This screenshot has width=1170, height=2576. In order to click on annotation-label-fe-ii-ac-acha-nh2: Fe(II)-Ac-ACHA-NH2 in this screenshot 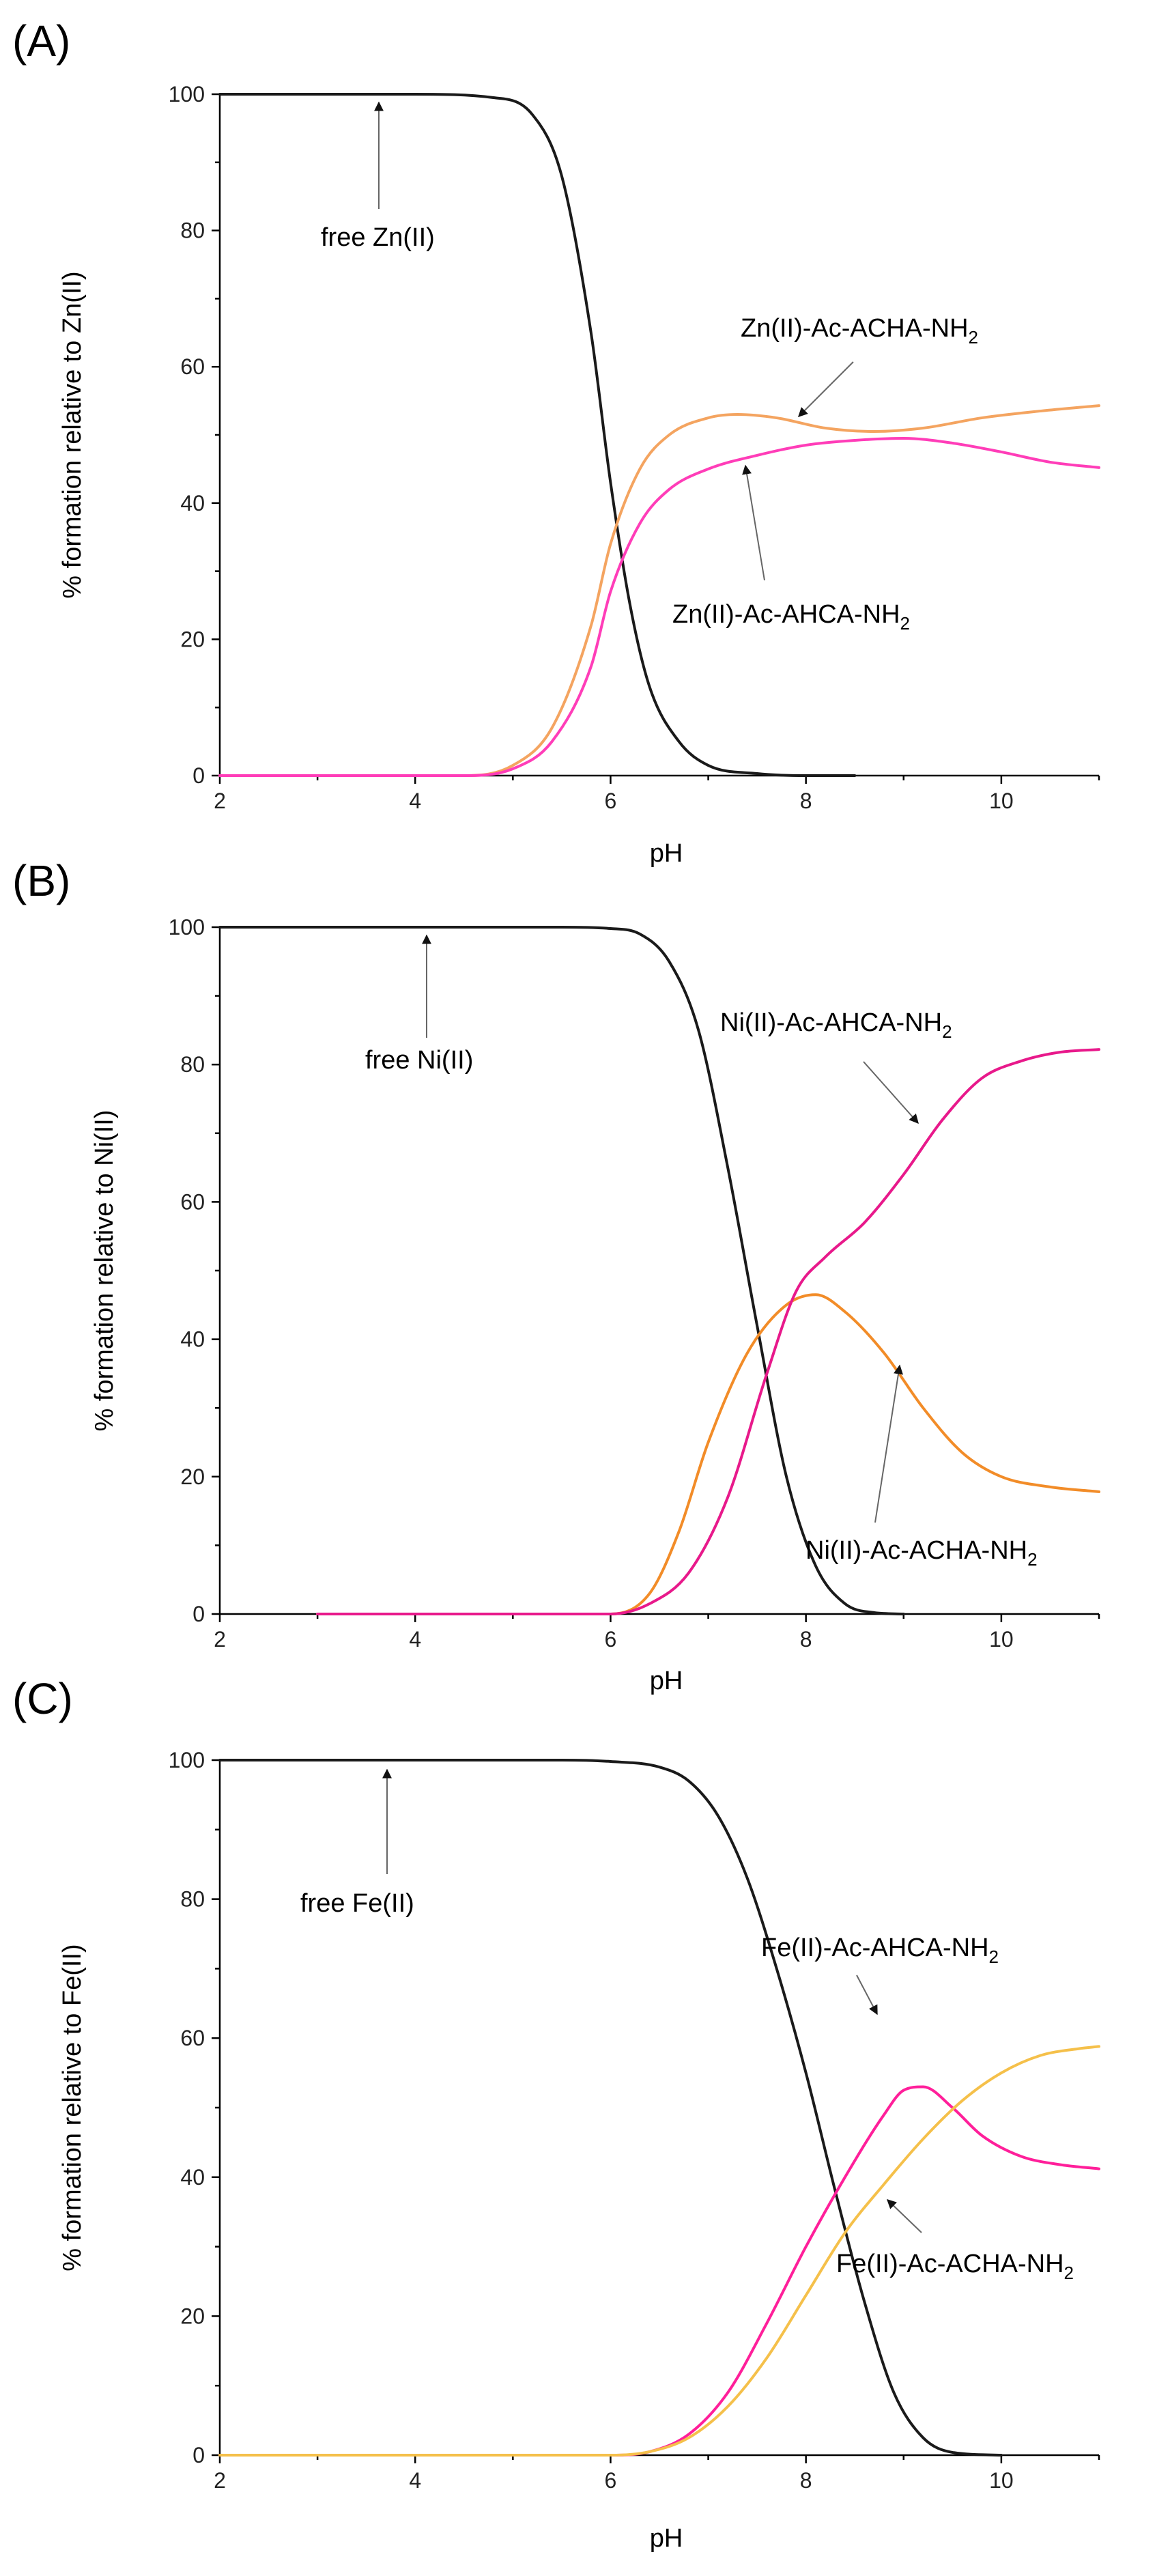, I will do `click(955, 2266)`.